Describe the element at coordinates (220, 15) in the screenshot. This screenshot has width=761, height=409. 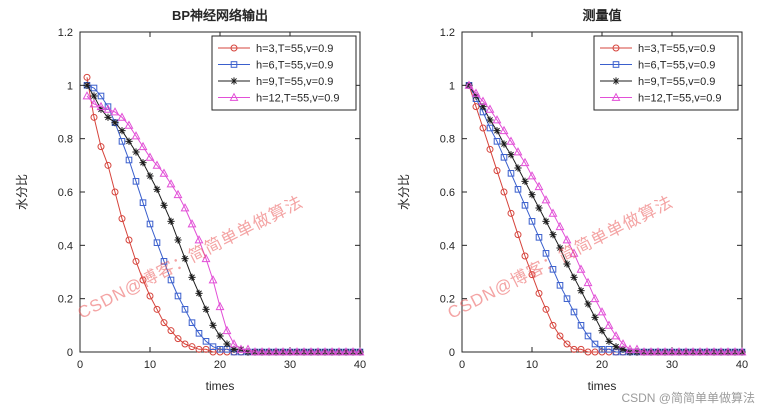
I see `svg-text: BP神经网络输出` at that location.